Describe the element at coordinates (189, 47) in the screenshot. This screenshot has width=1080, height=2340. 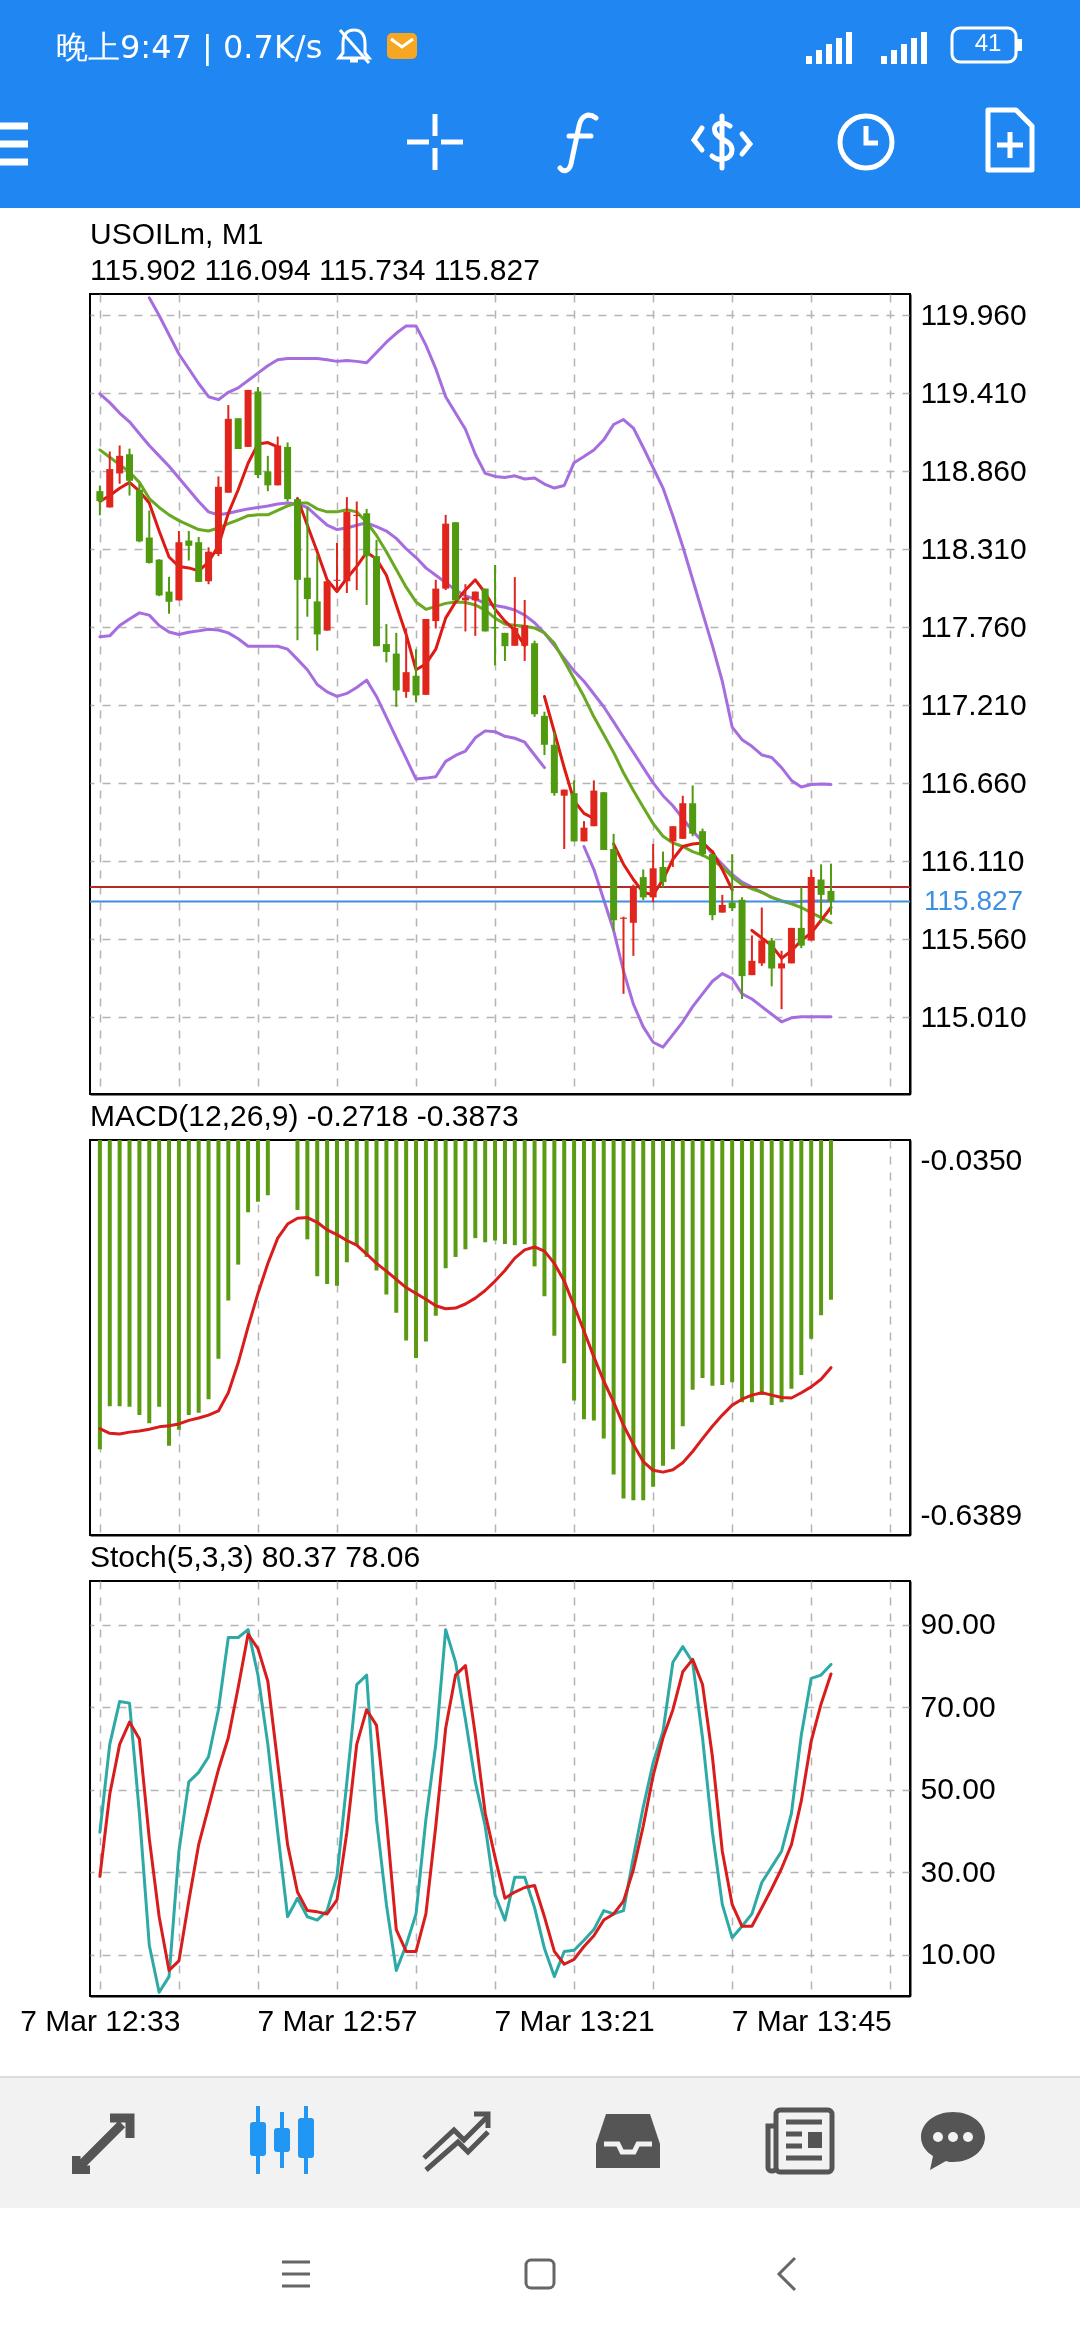
I see `text: 晚上9:47 | 0.7K/s` at that location.